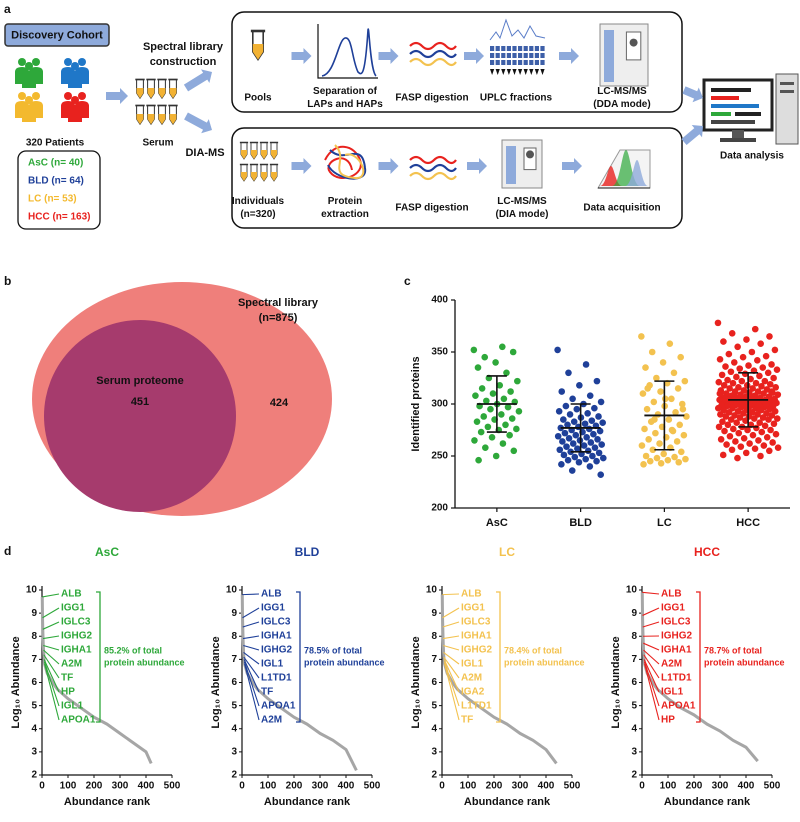 The image size is (800, 822). I want to click on instrument-panel, so click(511, 165).